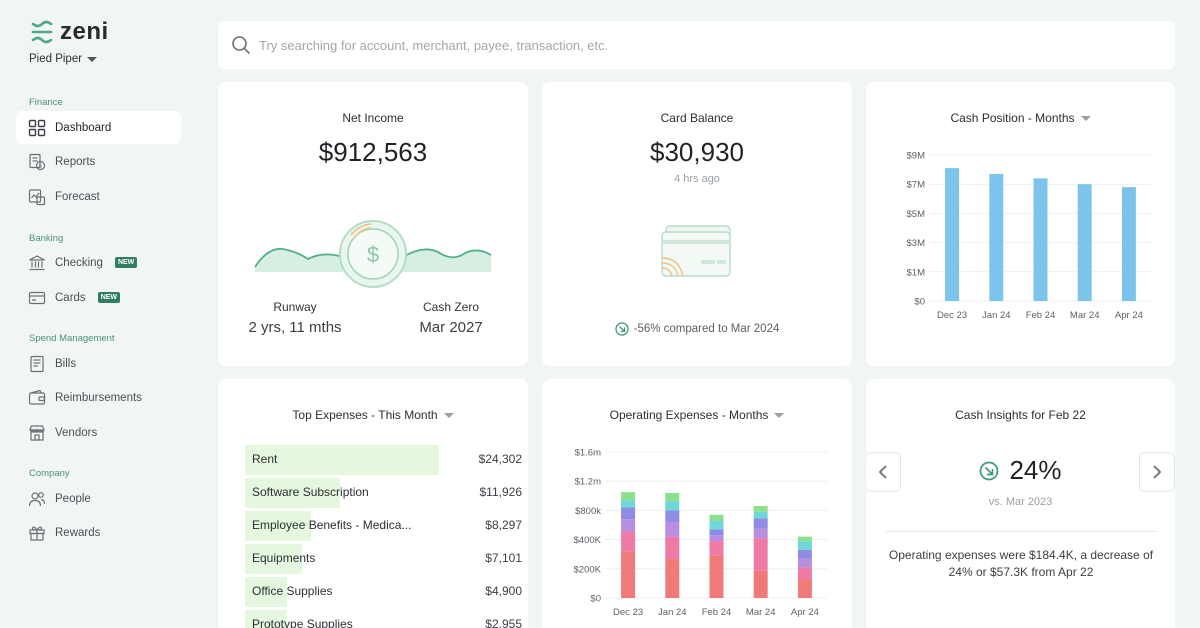  Describe the element at coordinates (83, 127) in the screenshot. I see `sidebar-item-label: Dashboard` at that location.